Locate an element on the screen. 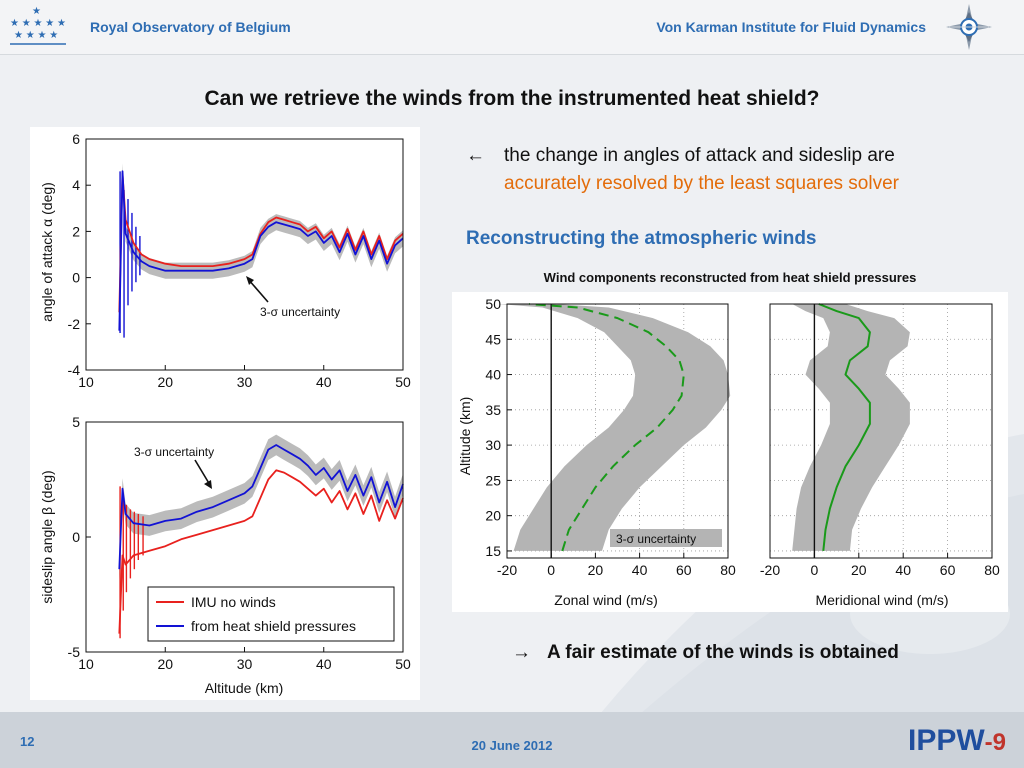  right-arrow-icon: → is located at coordinates (521, 652).